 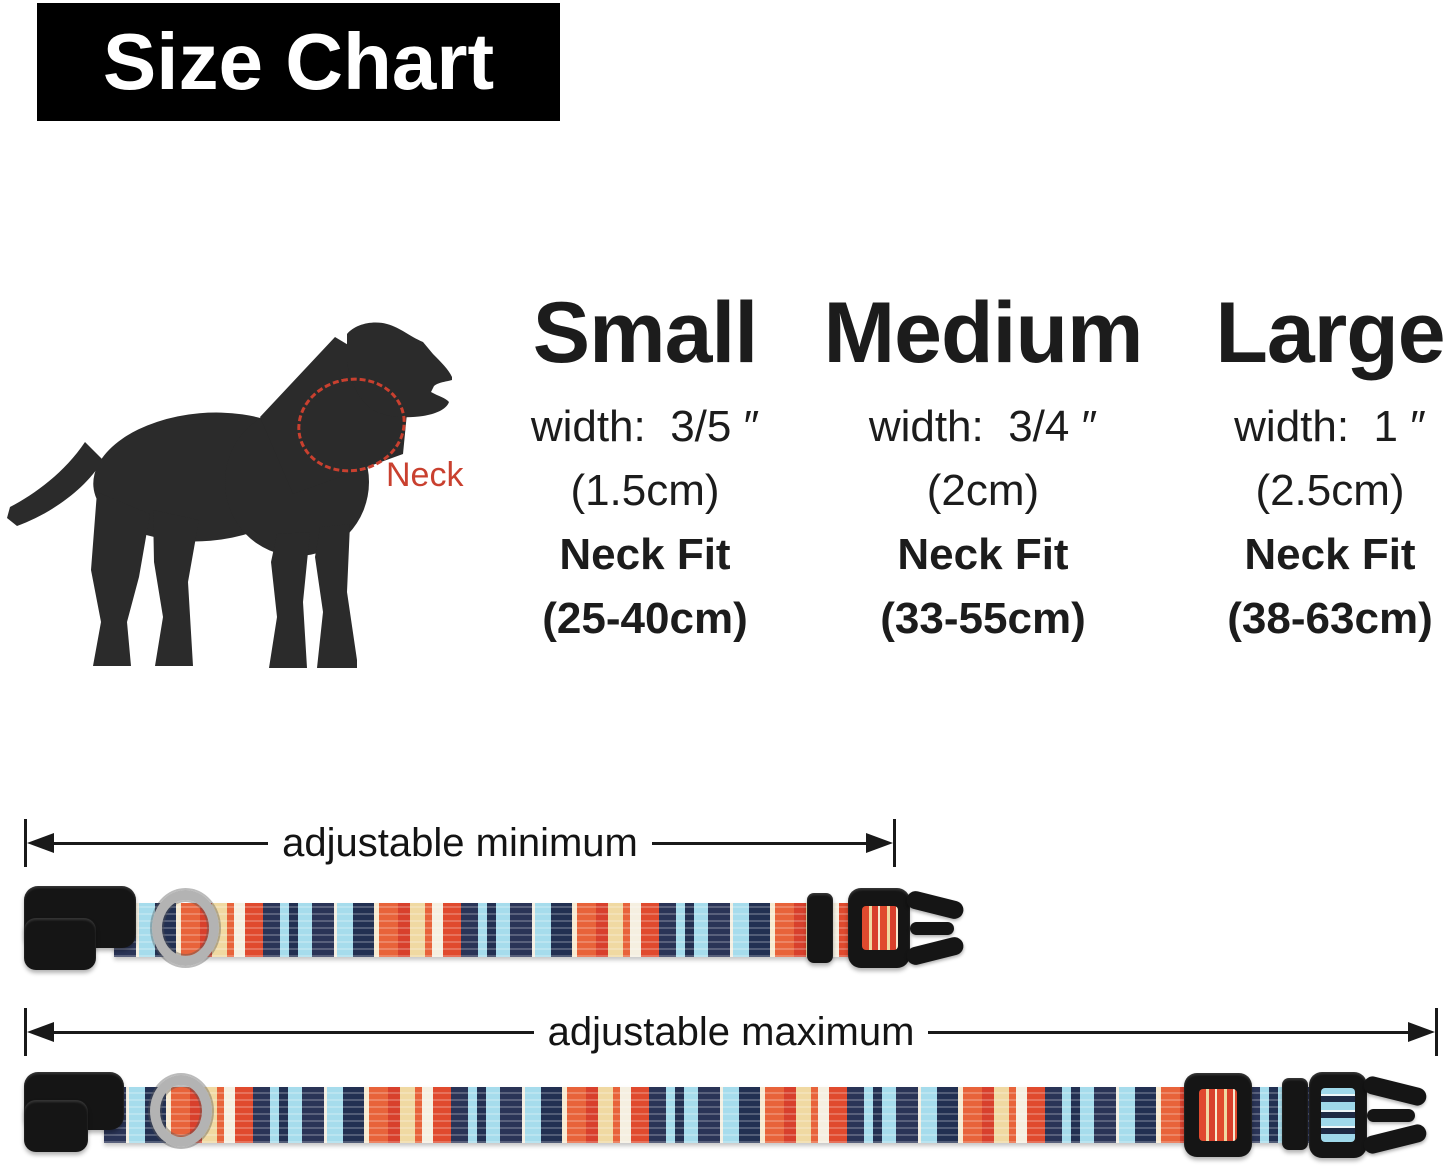 I want to click on size-width: width: 3/5 ″, so click(x=645, y=426).